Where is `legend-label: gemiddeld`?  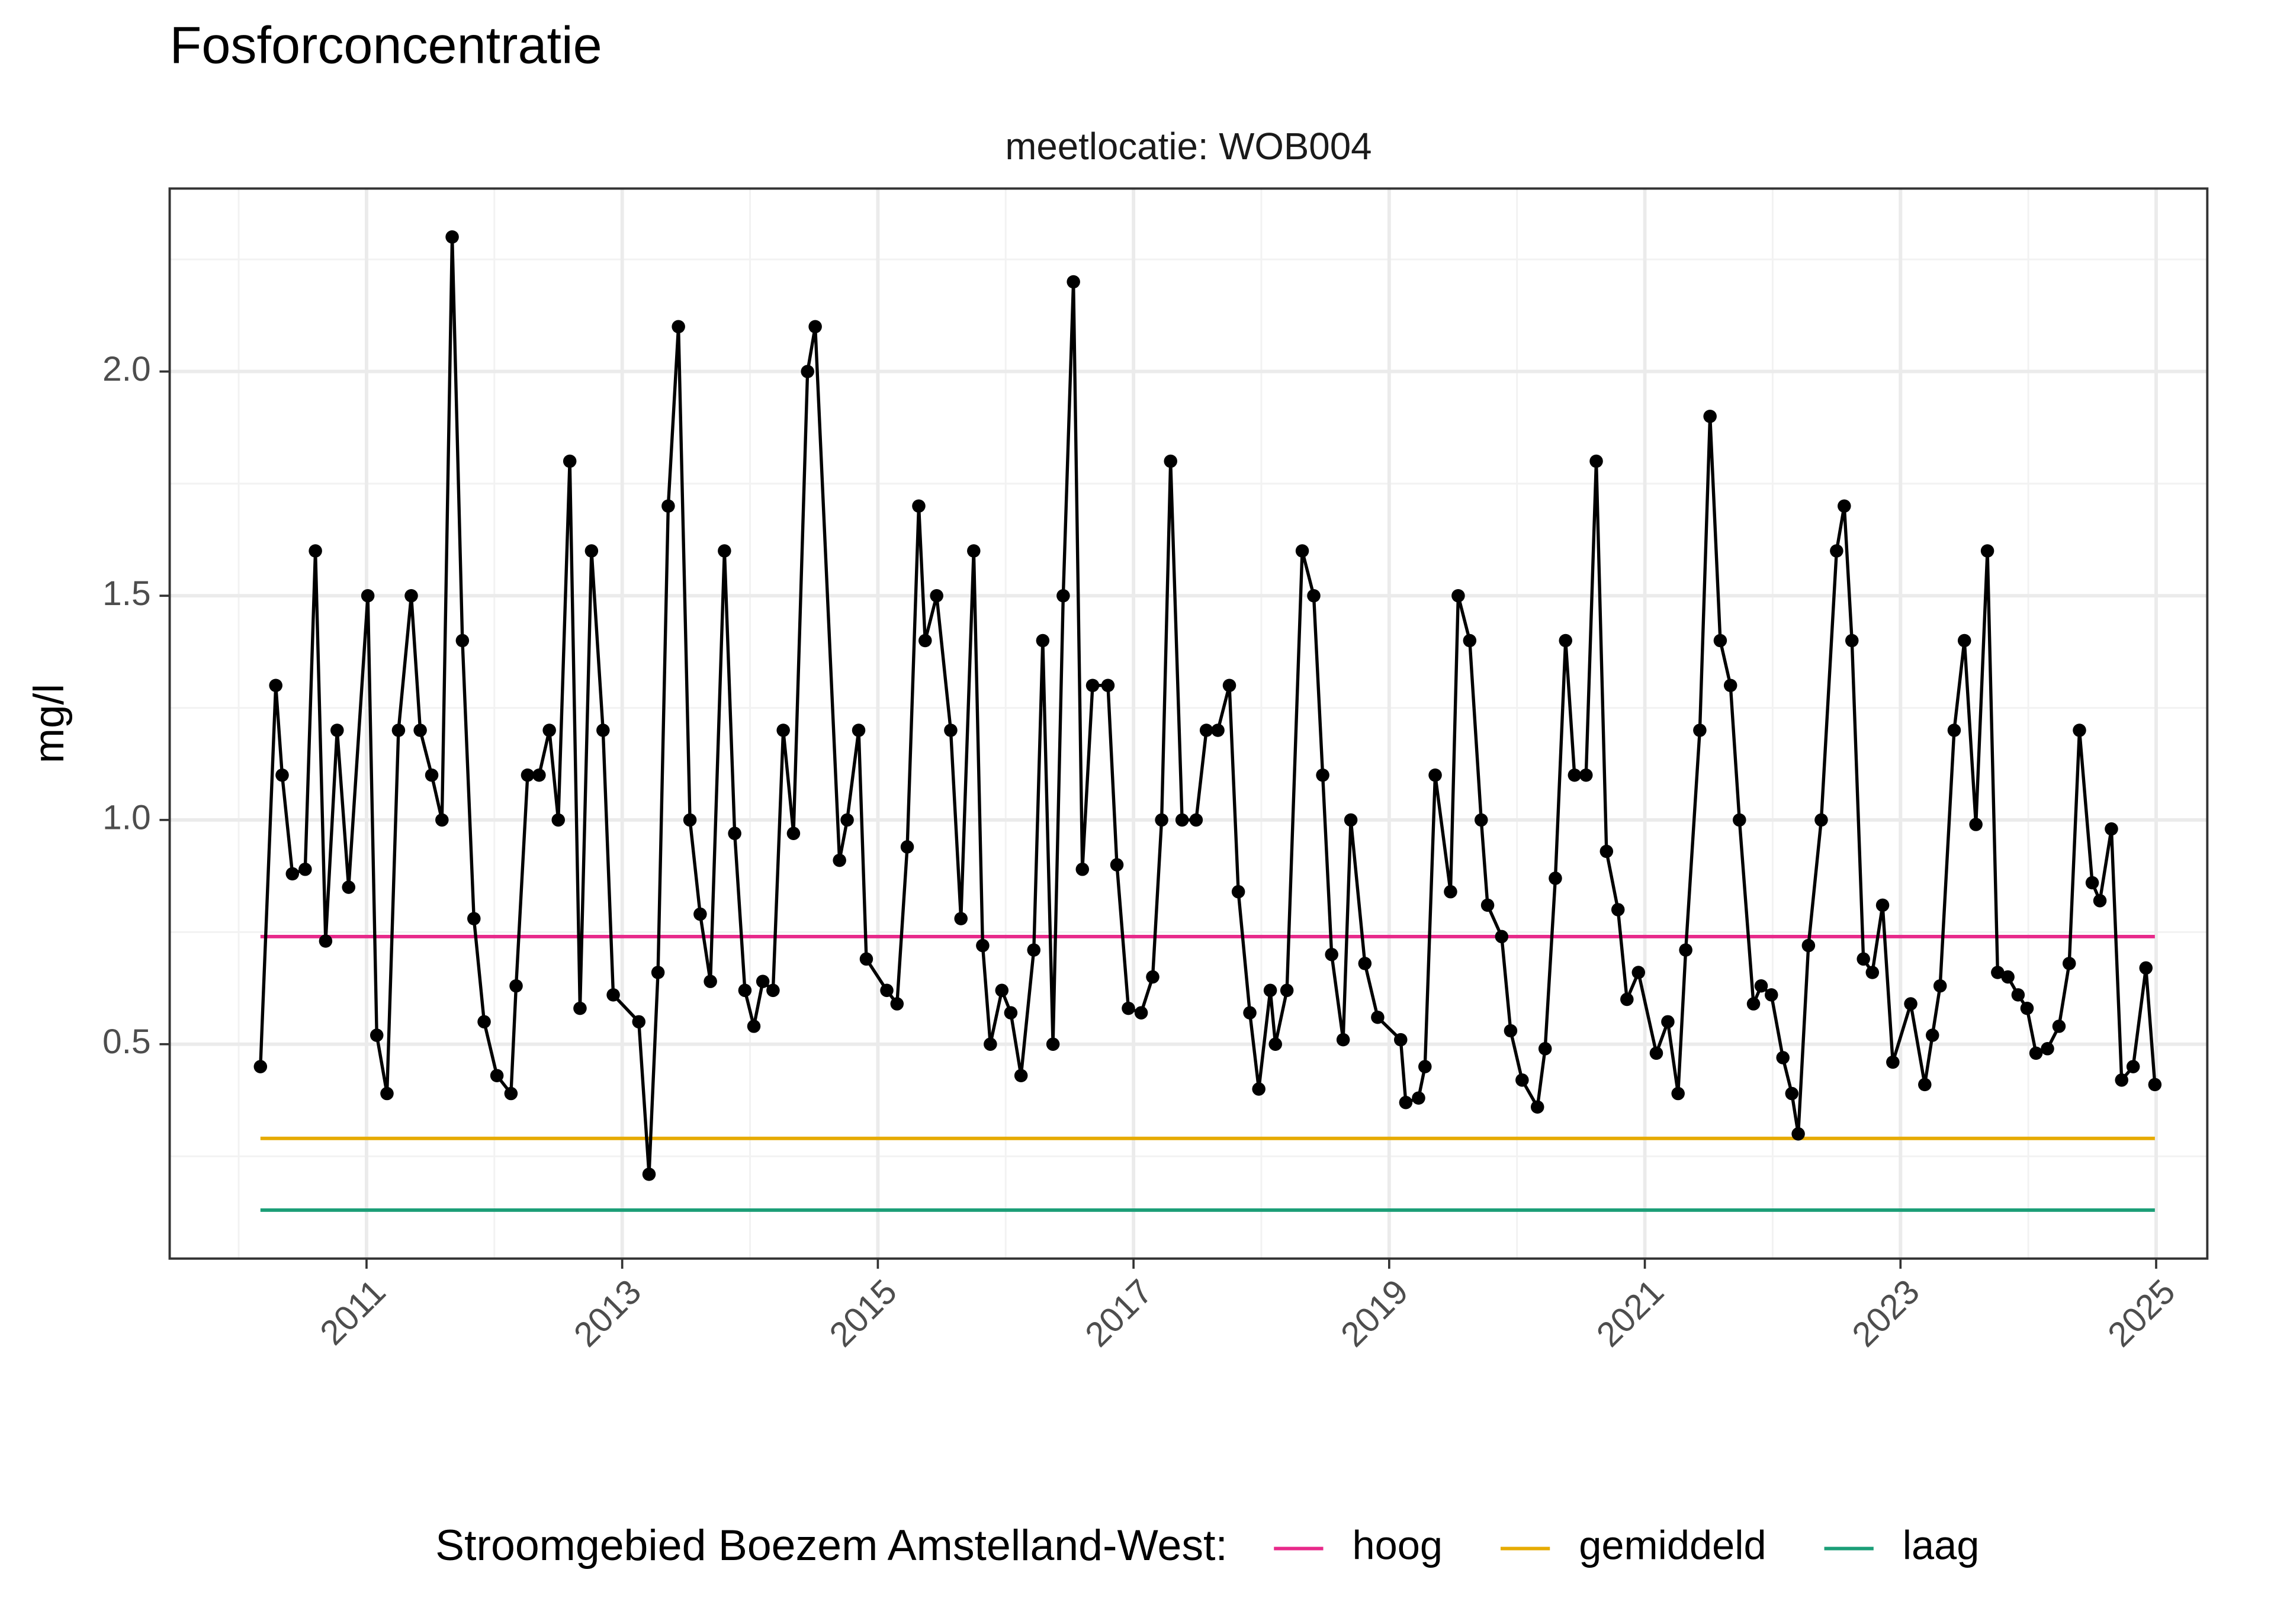
legend-label: gemiddeld is located at coordinates (1672, 1545).